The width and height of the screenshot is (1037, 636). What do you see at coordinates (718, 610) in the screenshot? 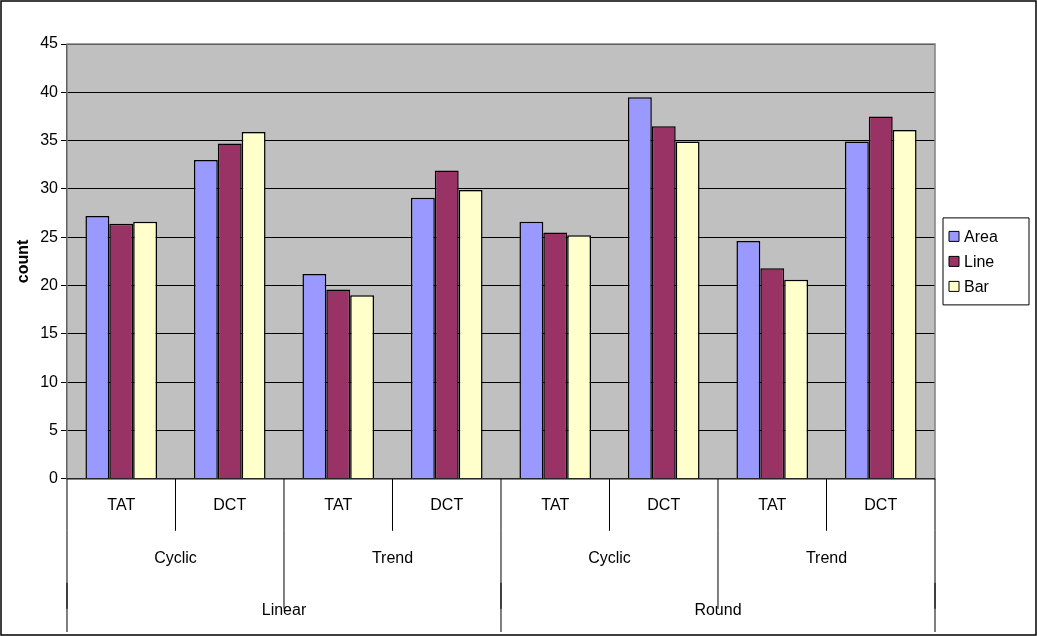
I see `text: Round` at bounding box center [718, 610].